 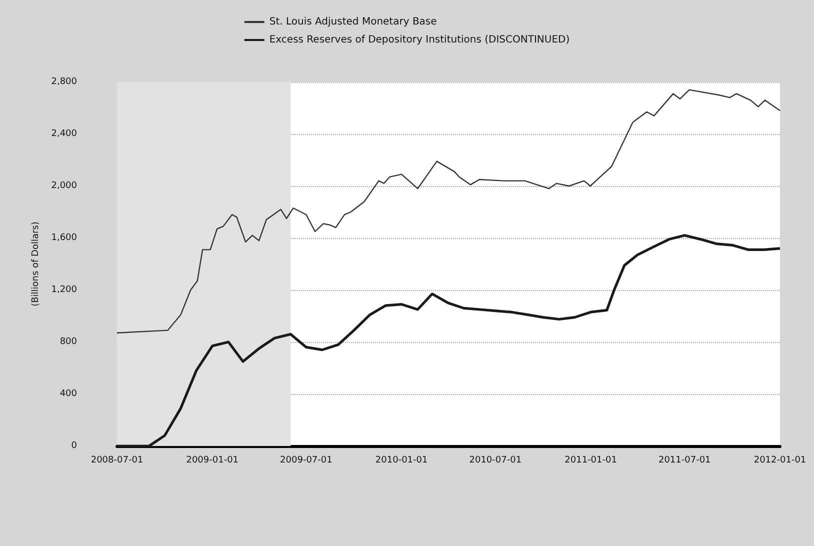 I want to click on y-tick-label: 2,000, so click(x=64, y=186).